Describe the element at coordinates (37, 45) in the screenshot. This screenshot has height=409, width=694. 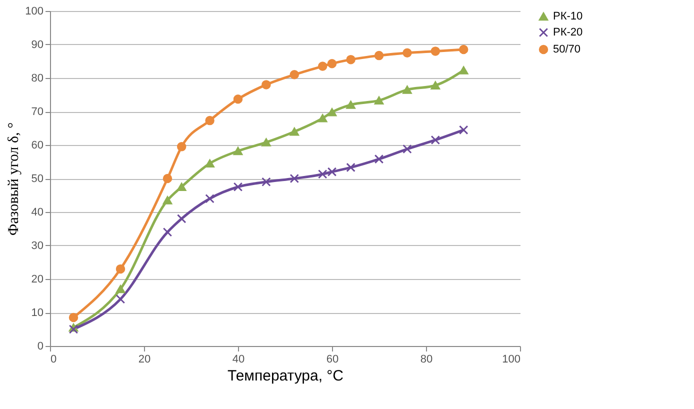
I see `y-tick-label: 90` at that location.